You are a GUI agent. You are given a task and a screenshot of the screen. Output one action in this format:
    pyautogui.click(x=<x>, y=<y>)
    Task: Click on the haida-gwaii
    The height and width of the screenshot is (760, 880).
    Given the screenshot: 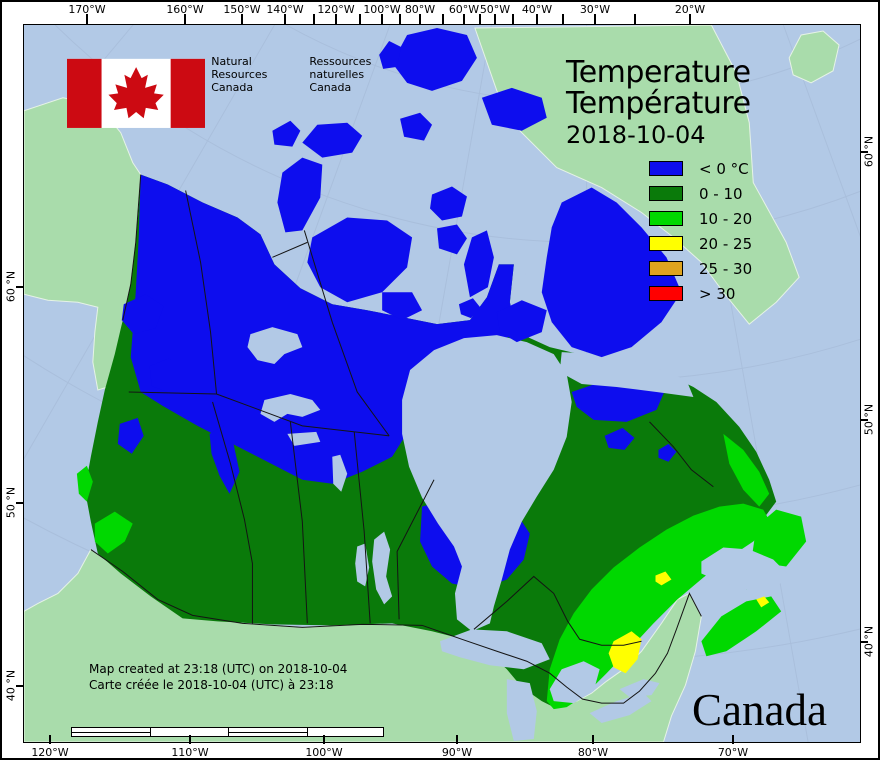 What is the action you would take?
    pyautogui.click(x=84, y=483)
    